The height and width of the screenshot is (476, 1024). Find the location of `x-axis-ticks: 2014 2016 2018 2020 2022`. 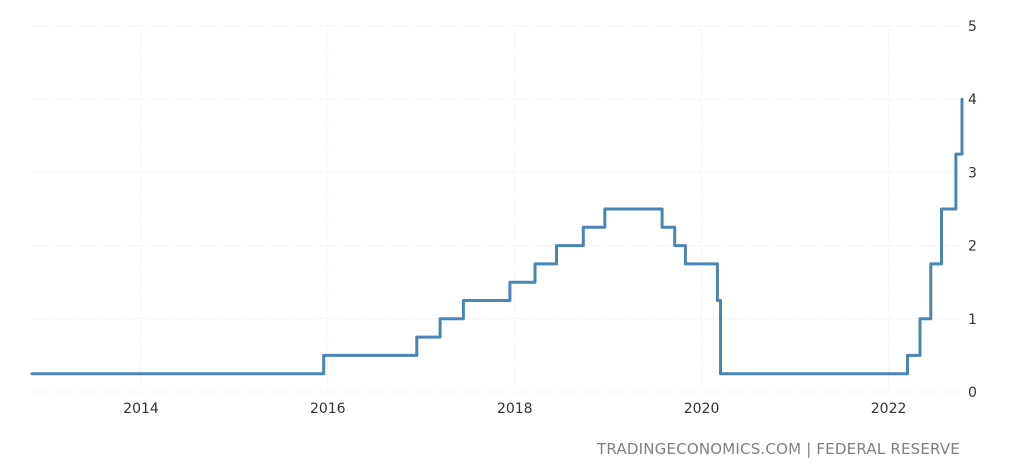

x-axis-ticks: 2014 2016 2018 2020 2022 is located at coordinates (514, 409).